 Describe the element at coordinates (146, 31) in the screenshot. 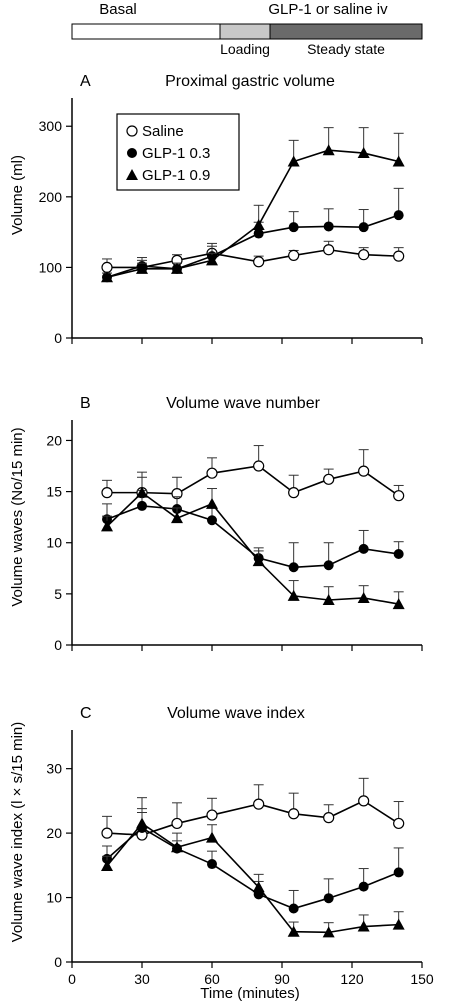

I see `basal-segment` at that location.